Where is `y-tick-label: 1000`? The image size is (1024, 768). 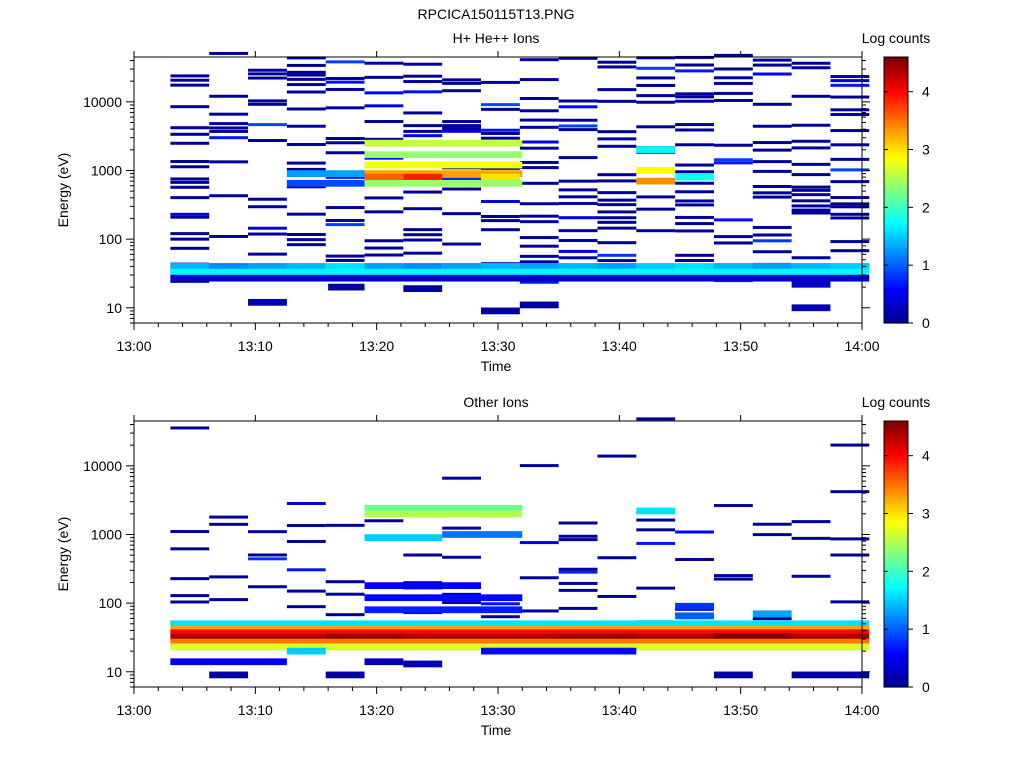
y-tick-label: 1000 is located at coordinates (106, 534).